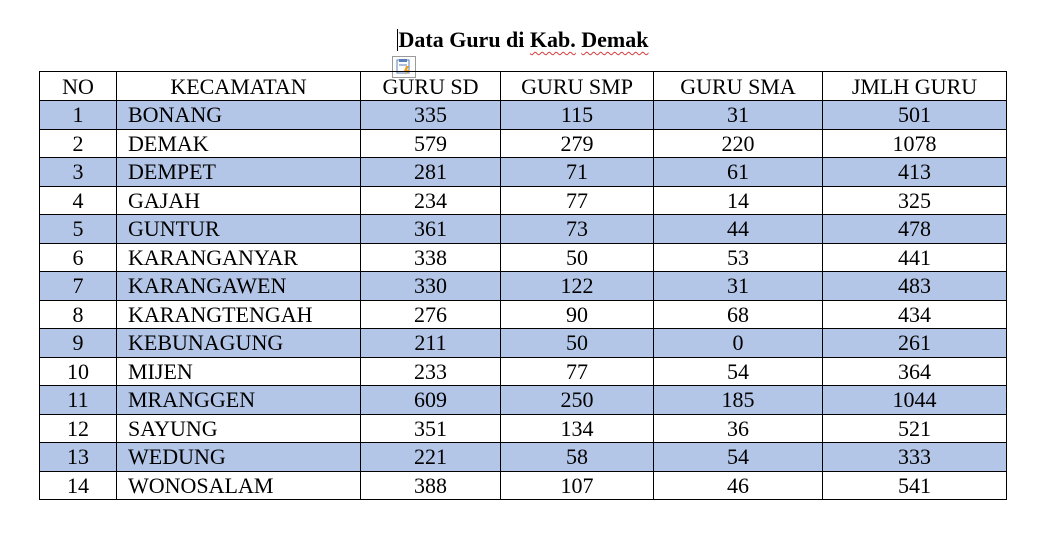  Describe the element at coordinates (430, 229) in the screenshot. I see `cell-guru-sd: 361` at that location.